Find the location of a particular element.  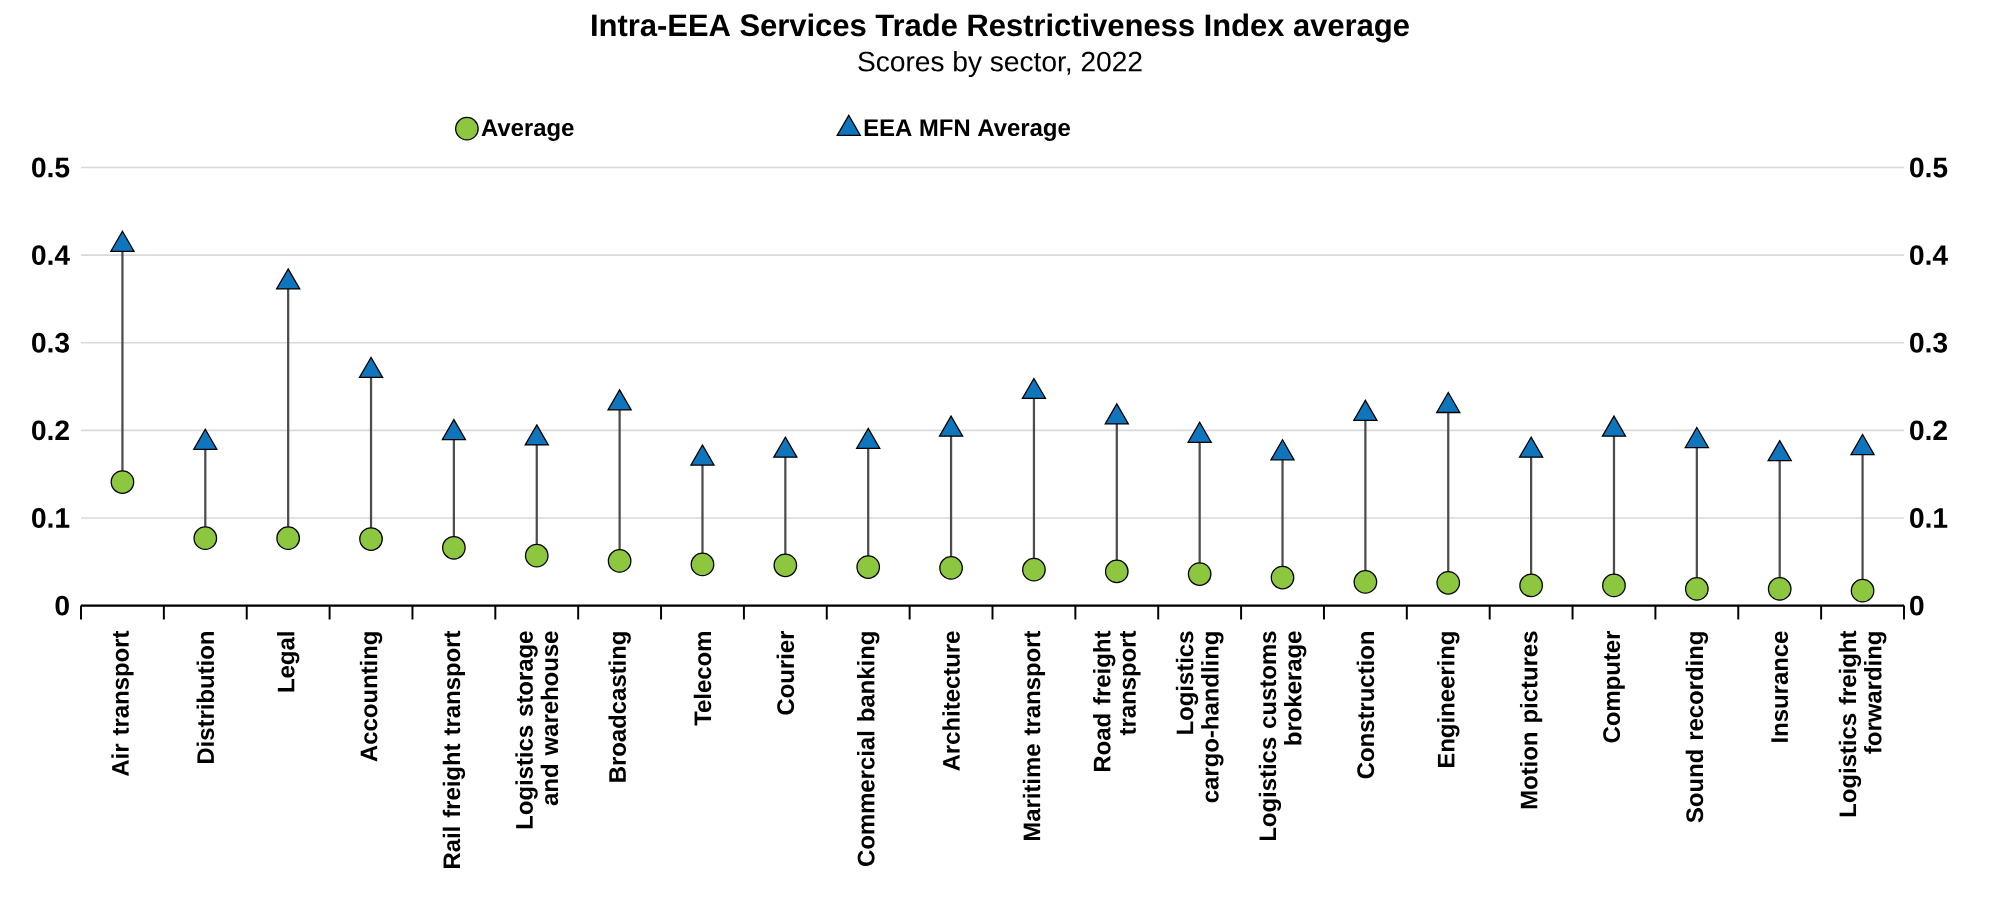

x-tick-label: Commercial banking is located at coordinates (868, 749).